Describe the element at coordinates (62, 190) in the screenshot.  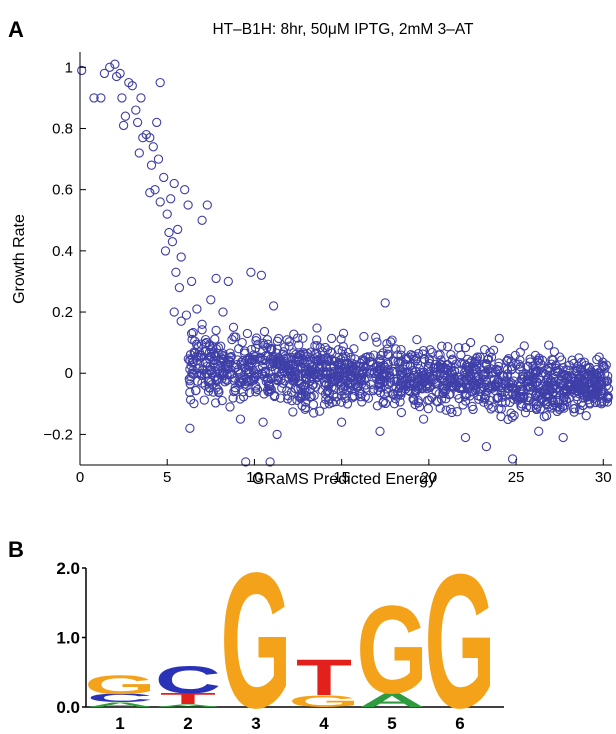
I see `y-tick-label: 0.6` at that location.